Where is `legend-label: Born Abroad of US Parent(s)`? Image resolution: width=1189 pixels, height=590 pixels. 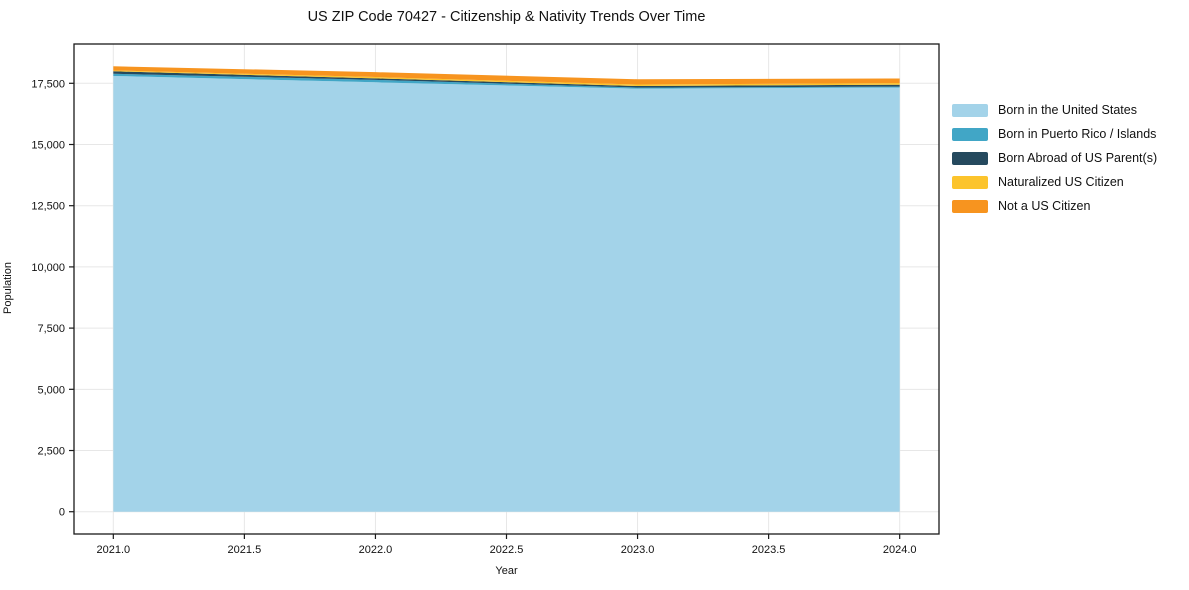 legend-label: Born Abroad of US Parent(s) is located at coordinates (1078, 158).